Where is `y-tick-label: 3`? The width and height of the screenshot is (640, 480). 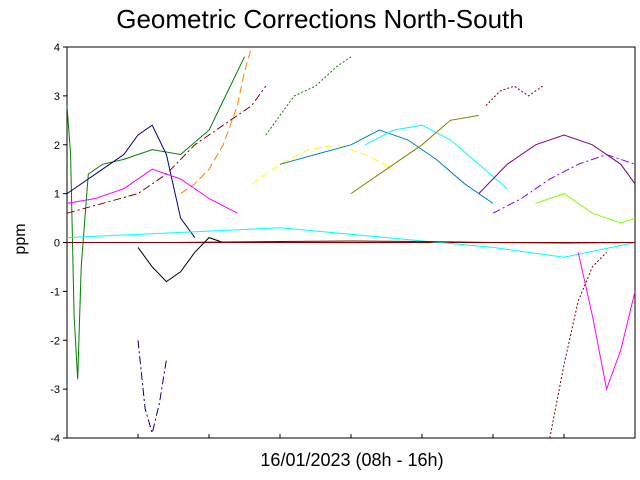 y-tick-label: 3 is located at coordinates (57, 97).